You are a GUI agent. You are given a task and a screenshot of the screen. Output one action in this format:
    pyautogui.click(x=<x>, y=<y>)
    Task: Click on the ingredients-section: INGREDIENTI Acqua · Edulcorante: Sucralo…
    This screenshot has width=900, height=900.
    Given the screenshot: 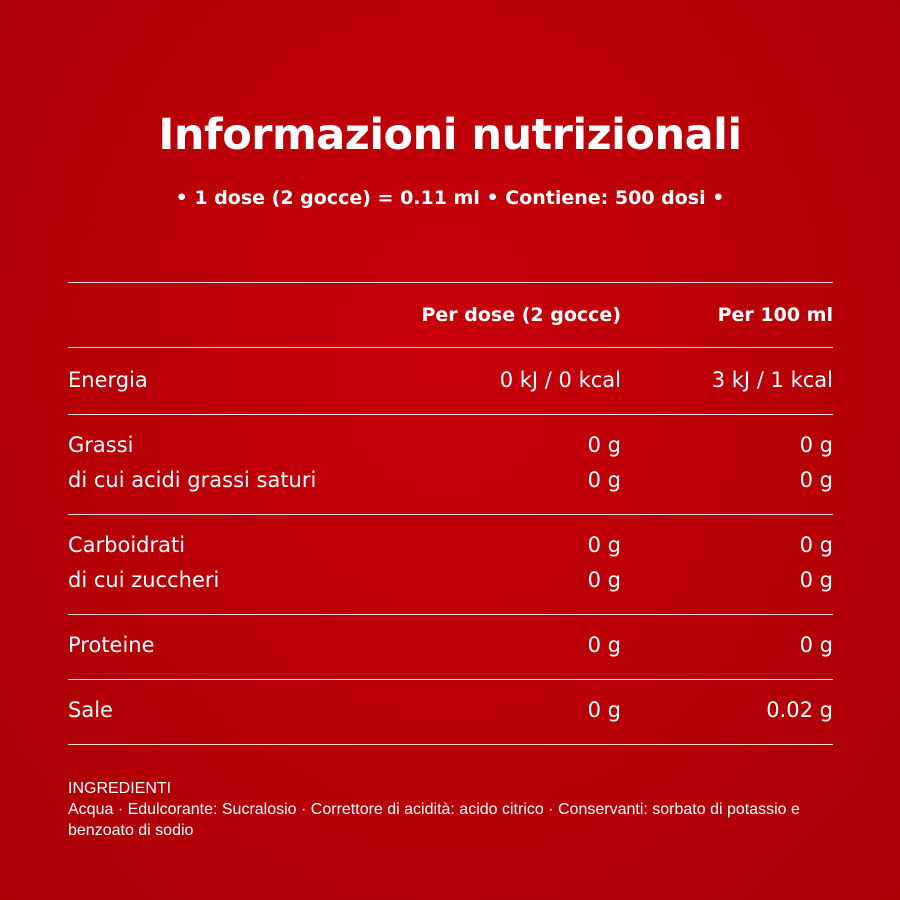 What is the action you would take?
    pyautogui.click(x=458, y=809)
    